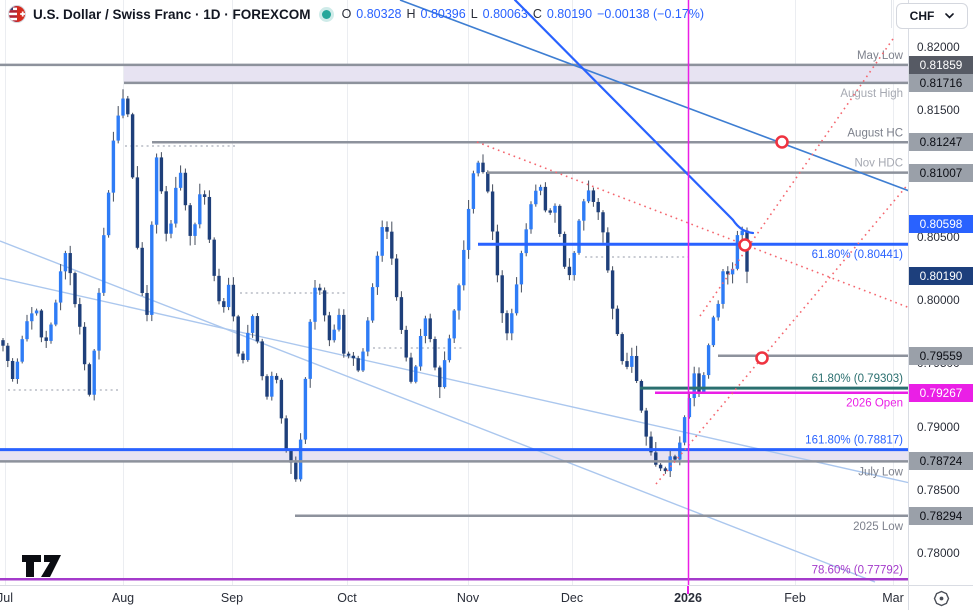 Image resolution: width=973 pixels, height=610 pixels. Describe the element at coordinates (941, 224) in the screenshot. I see `price-badge: 0.80598` at that location.